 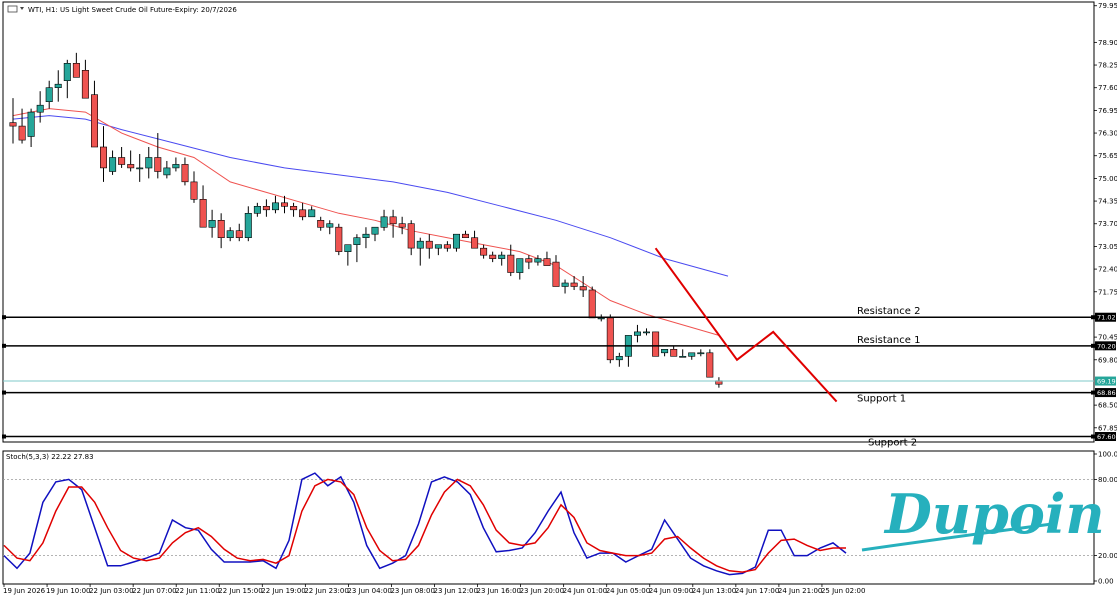 I want to click on trend-zigzag-line, so click(x=746, y=325).